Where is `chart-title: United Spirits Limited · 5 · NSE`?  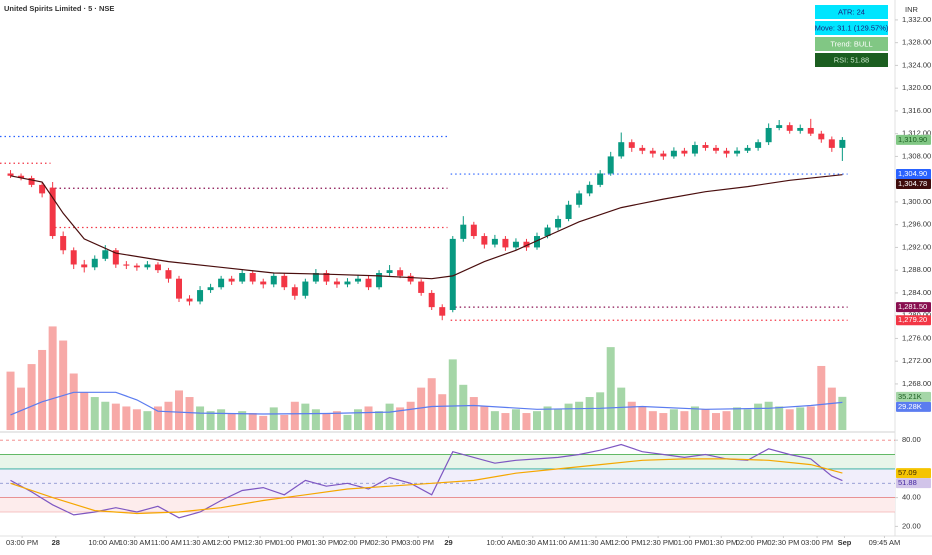
chart-title: United Spirits Limited · 5 · NSE is located at coordinates (59, 8).